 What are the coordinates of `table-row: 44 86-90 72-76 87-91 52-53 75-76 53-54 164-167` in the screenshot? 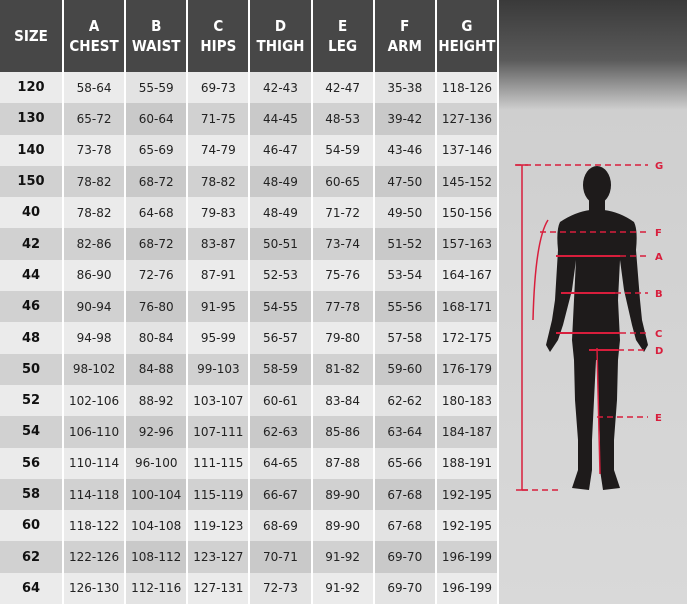 It's located at (250, 275).